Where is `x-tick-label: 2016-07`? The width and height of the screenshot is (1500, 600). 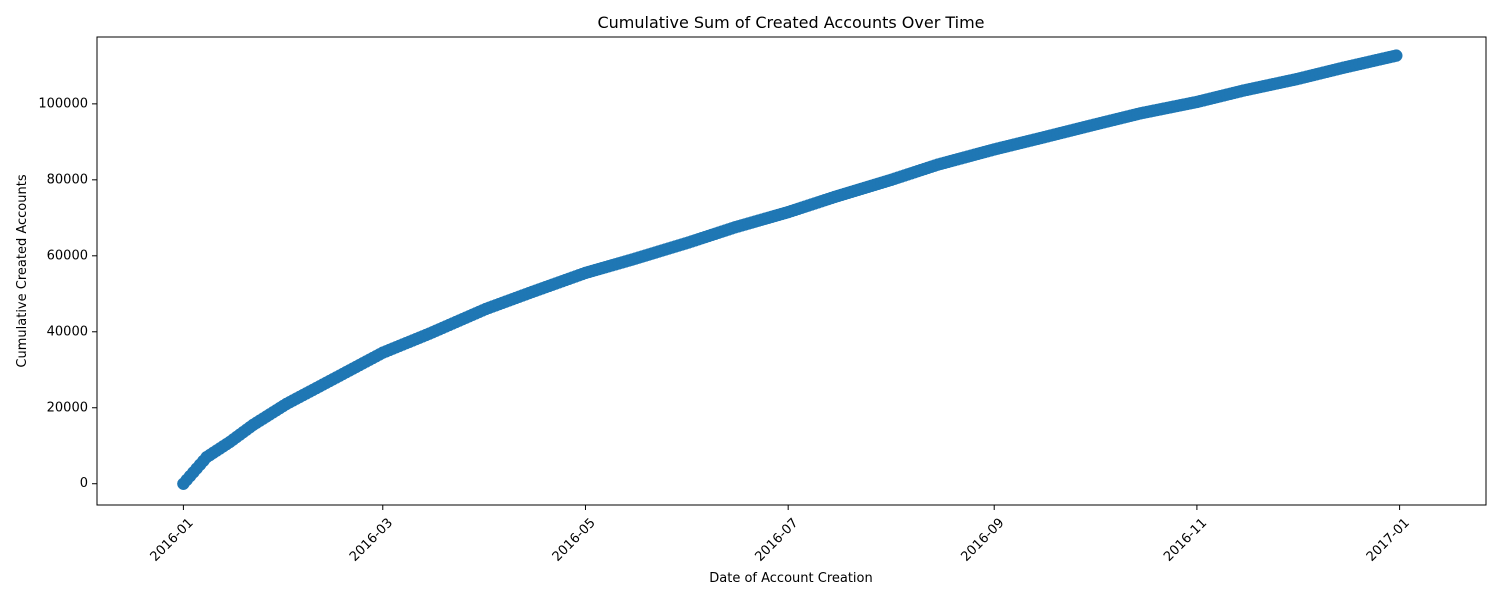
x-tick-label: 2016-07 is located at coordinates (776, 540).